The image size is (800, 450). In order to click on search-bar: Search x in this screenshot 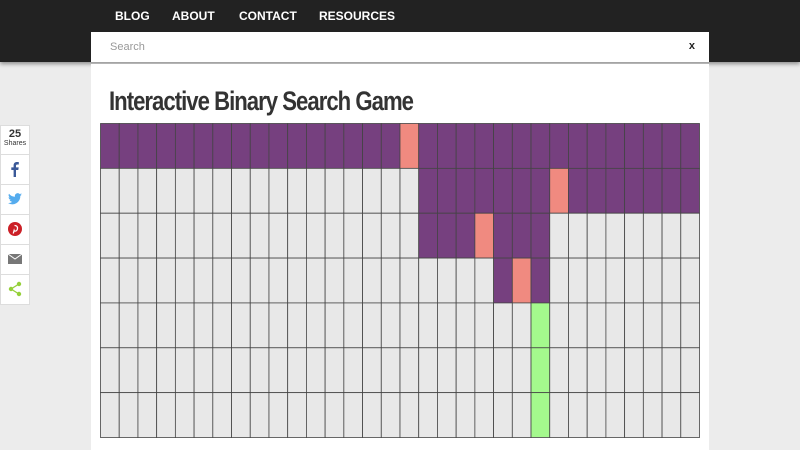, I will do `click(400, 47)`.